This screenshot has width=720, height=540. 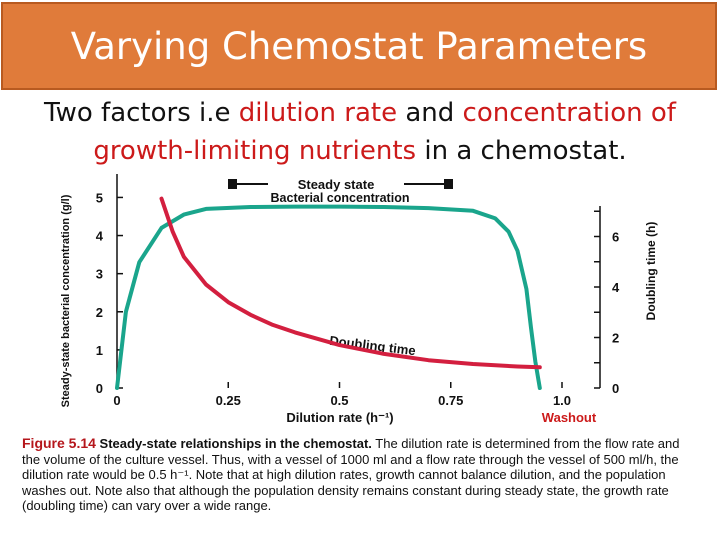 I want to click on x-tick-label: 1.0, so click(x=562, y=400).